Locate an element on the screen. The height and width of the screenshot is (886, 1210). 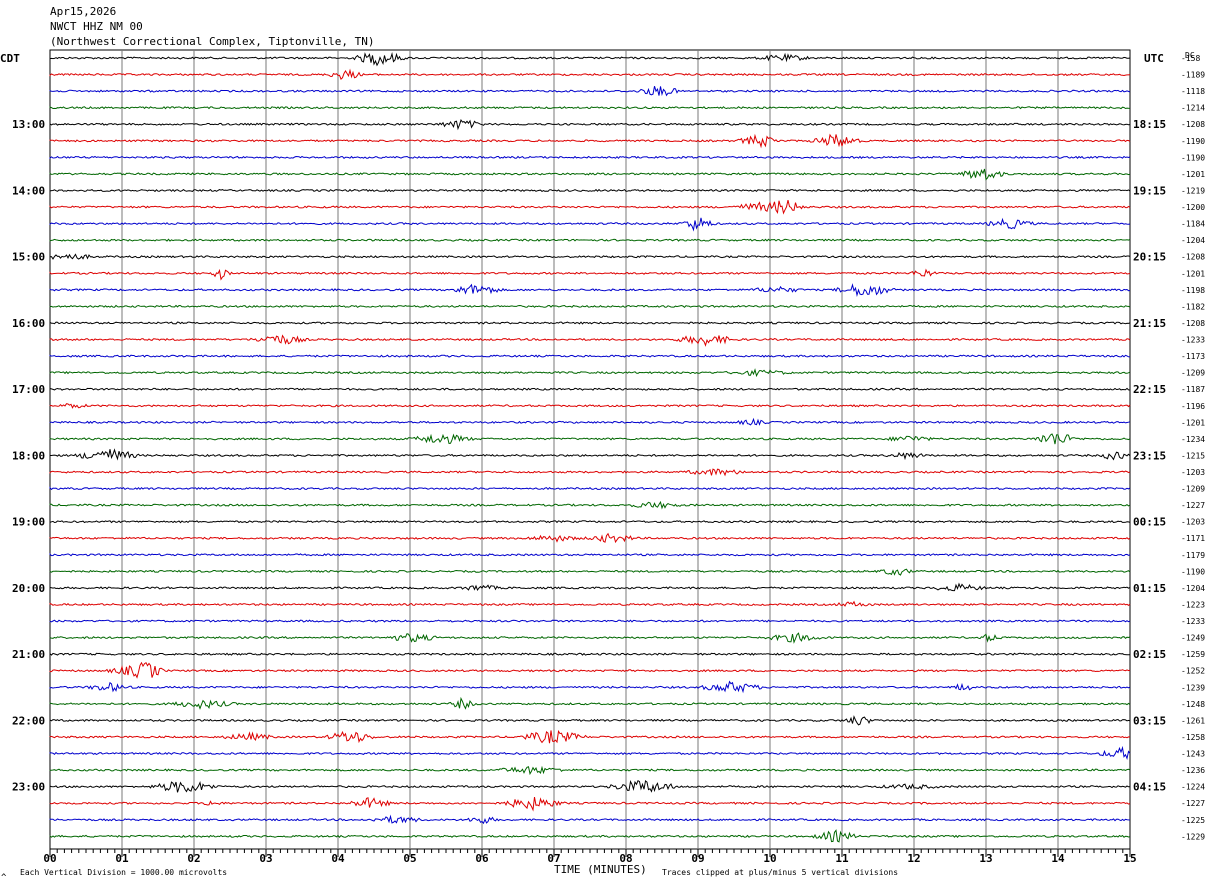
x-tick-label: 10 is located at coordinates (769, 858).